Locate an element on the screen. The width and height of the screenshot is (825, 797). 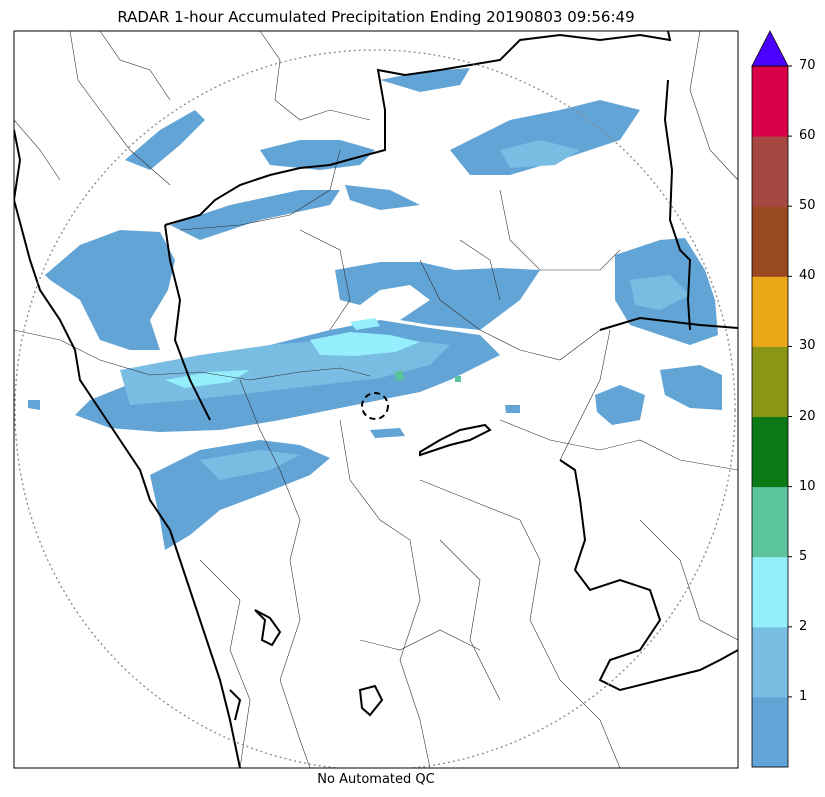
colorbar-tick-label: 60 is located at coordinates (807, 136).